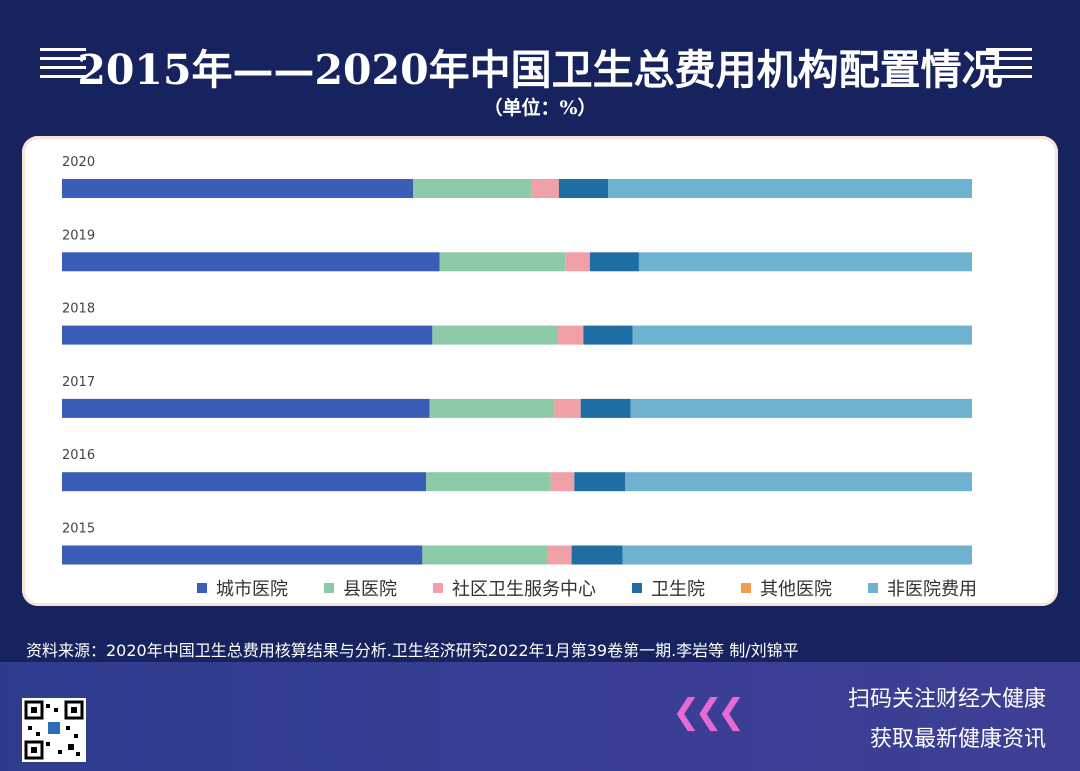 The width and height of the screenshot is (1080, 771). What do you see at coordinates (932, 589) in the screenshot?
I see `legend-label: 非医院费用` at bounding box center [932, 589].